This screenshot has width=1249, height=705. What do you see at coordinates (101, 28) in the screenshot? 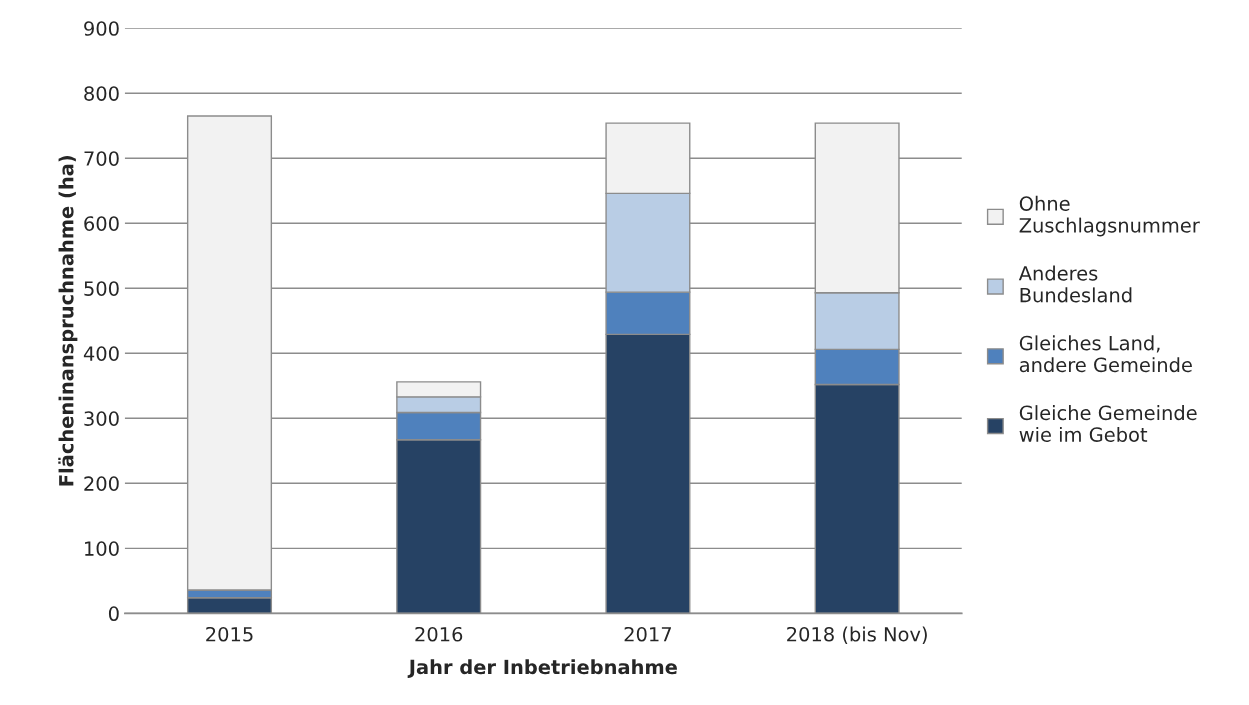
I see `y-tick-label: 900` at bounding box center [101, 28].